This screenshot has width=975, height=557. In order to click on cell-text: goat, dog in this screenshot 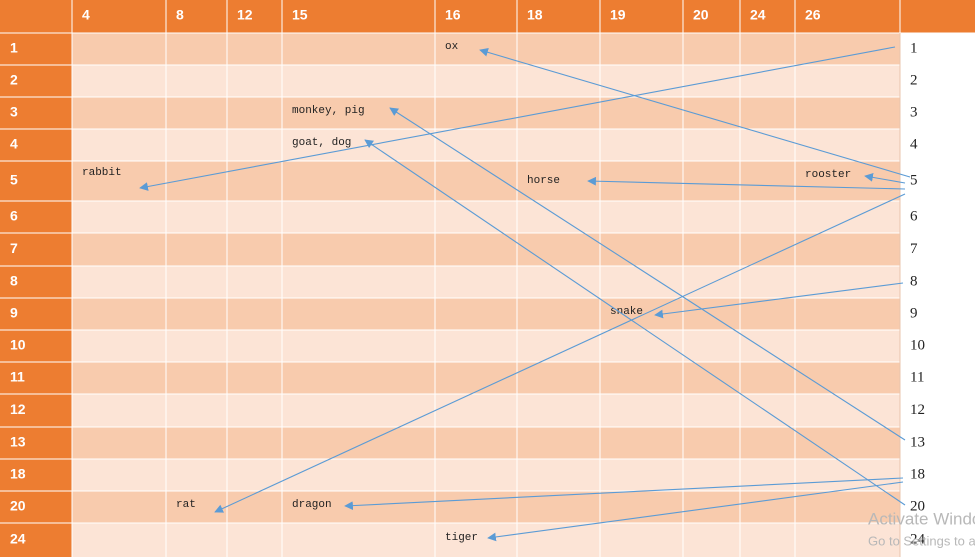, I will do `click(321, 143)`.